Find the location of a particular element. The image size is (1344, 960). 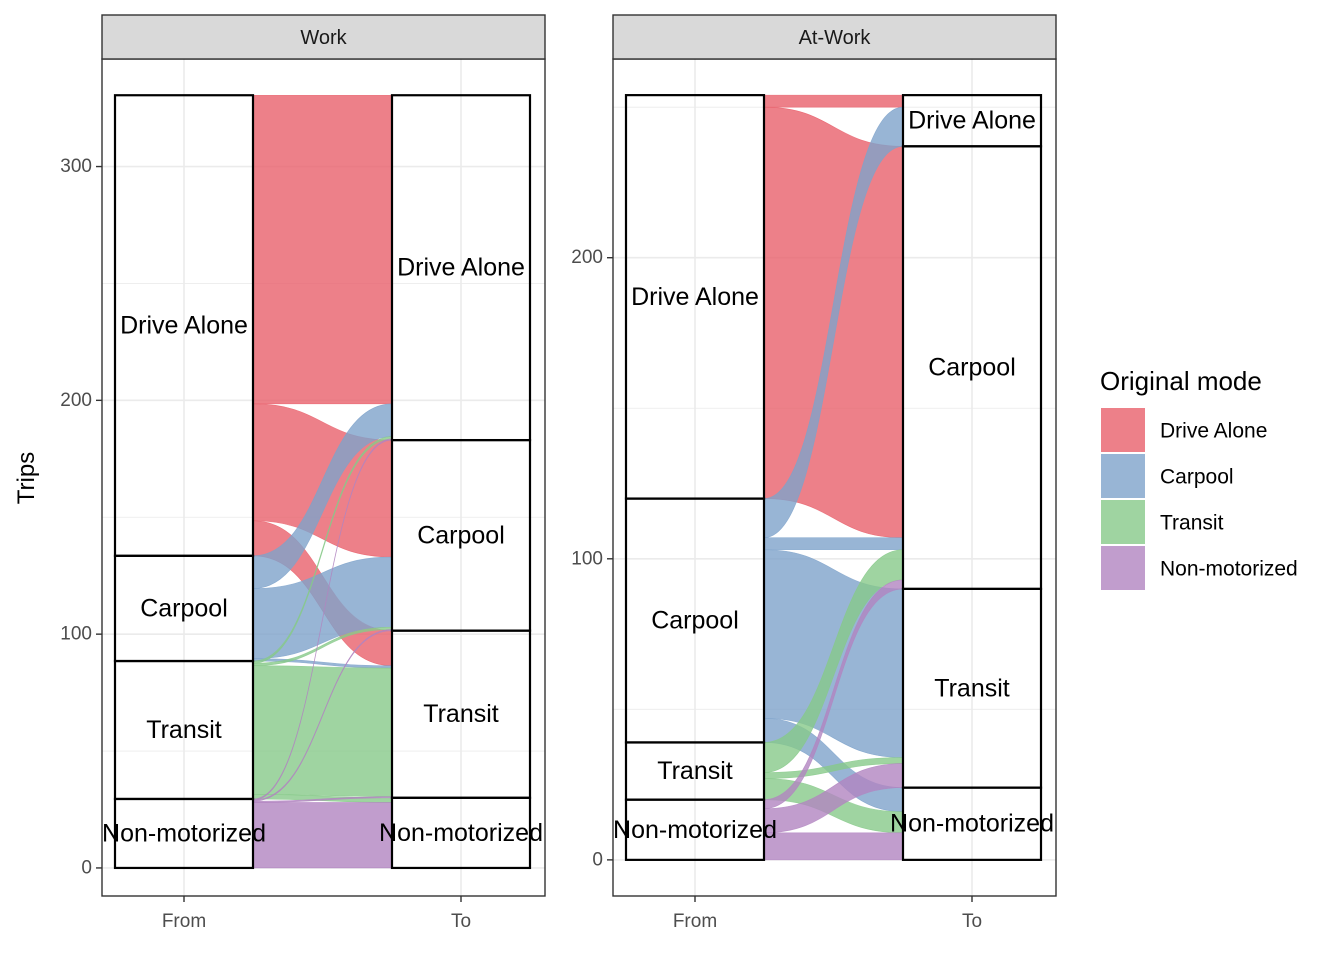

y-tick-label: 300 is located at coordinates (76, 166).